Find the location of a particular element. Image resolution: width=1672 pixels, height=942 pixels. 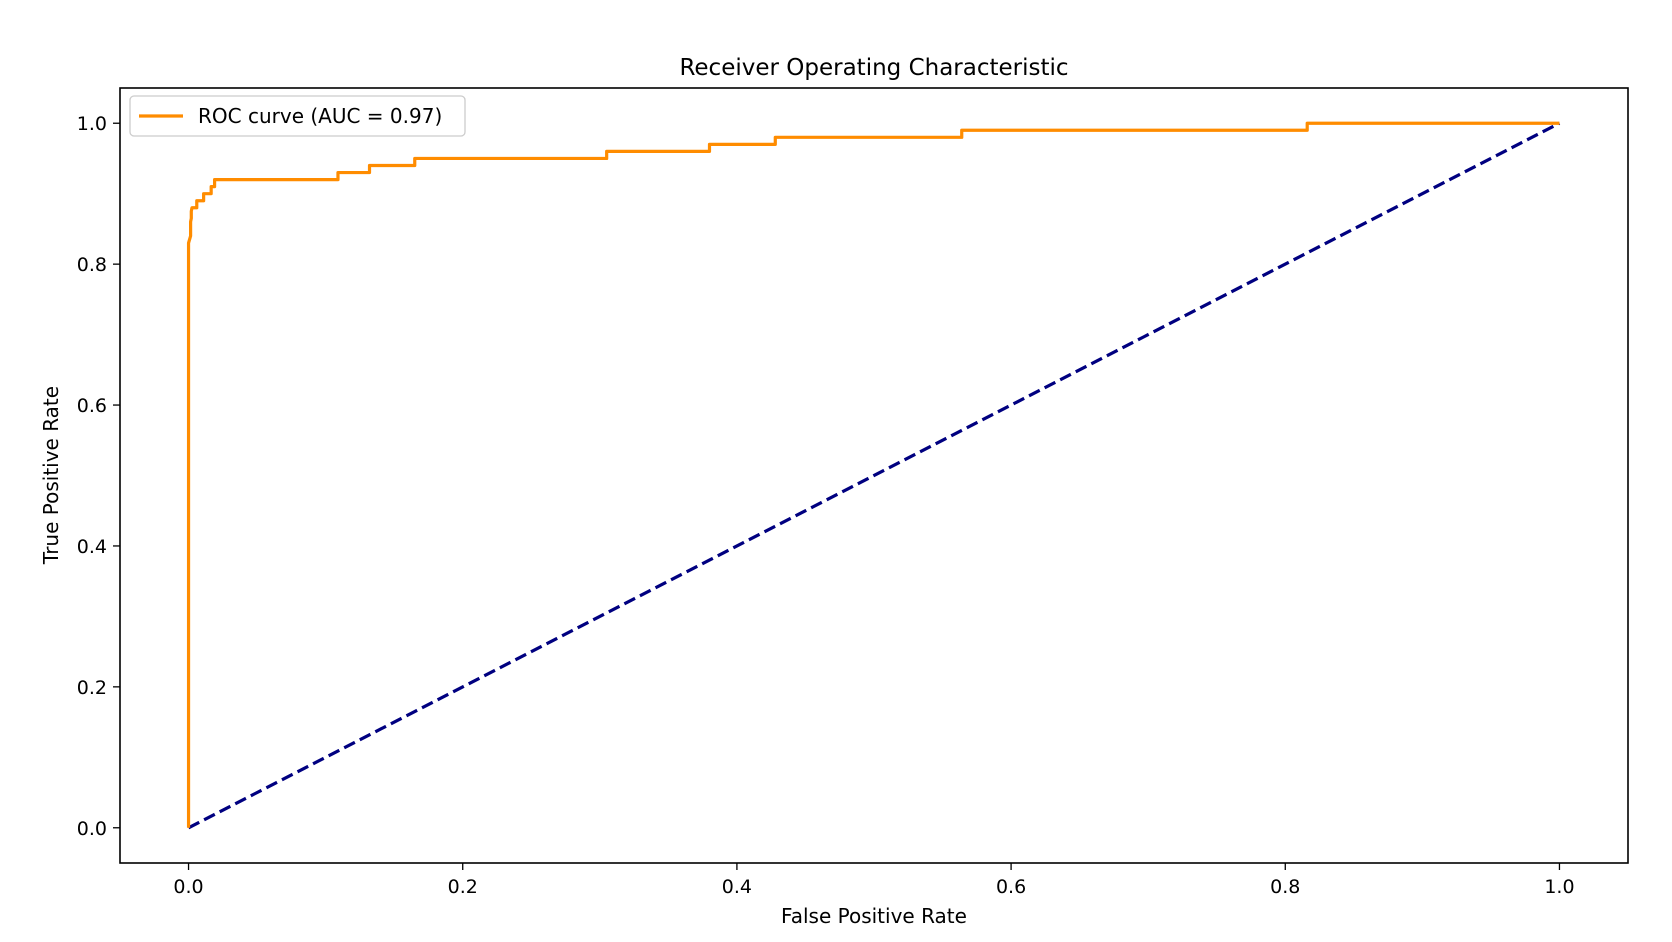

y-tick-label: 1.0 is located at coordinates (92, 124).